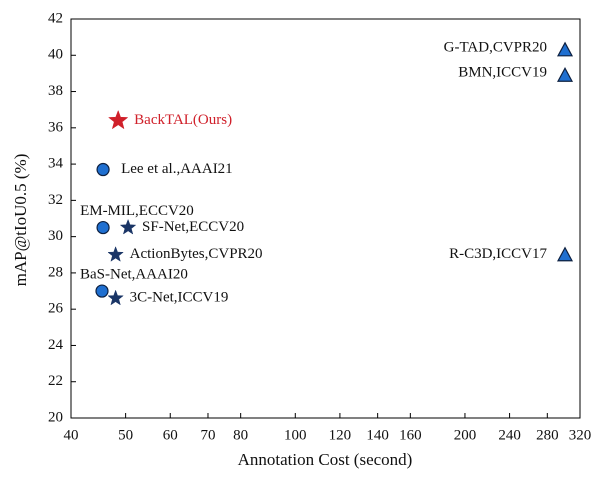 Image resolution: width=602 pixels, height=482 pixels. Describe the element at coordinates (502, 73) in the screenshot. I see `point-label: BMN,ICCV19` at that location.